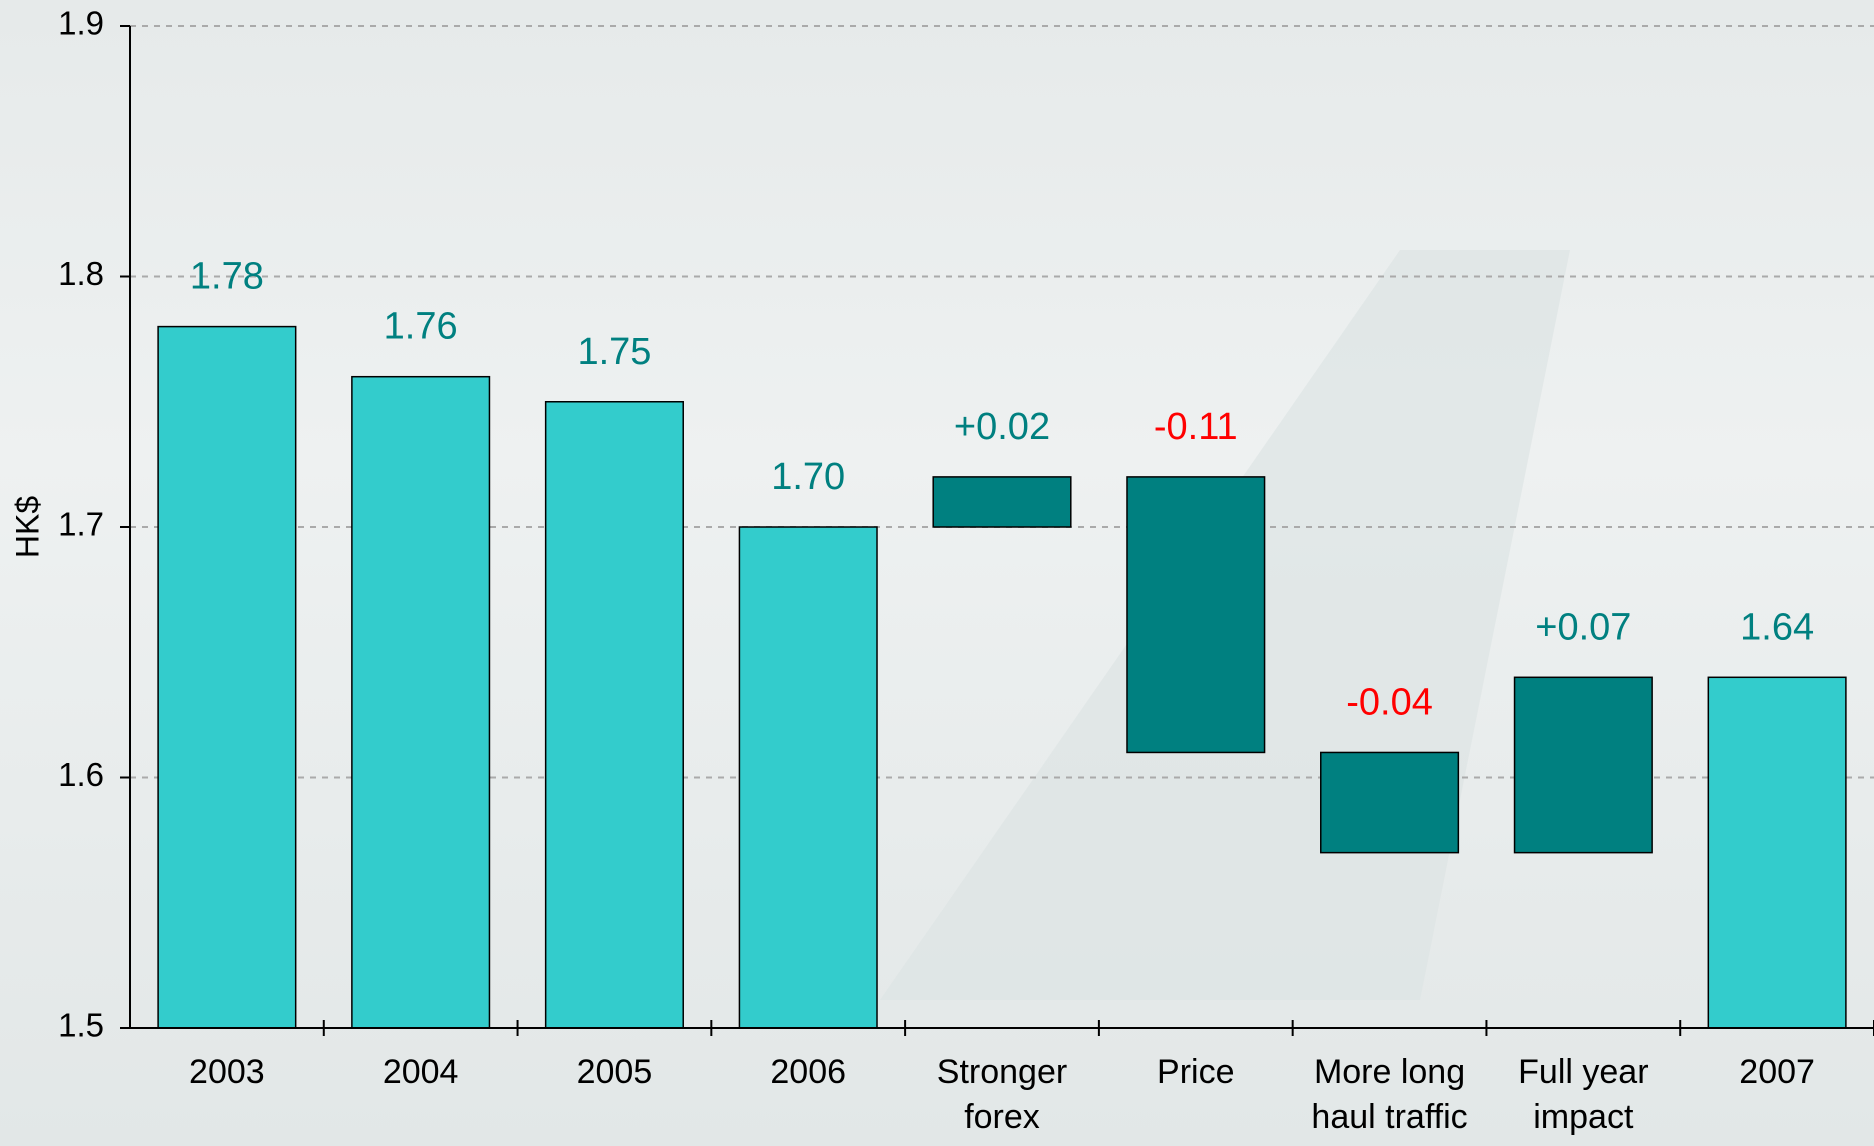 The image size is (1874, 1146). Describe the element at coordinates (1777, 1072) in the screenshot. I see `x-tick-label: 2007` at that location.